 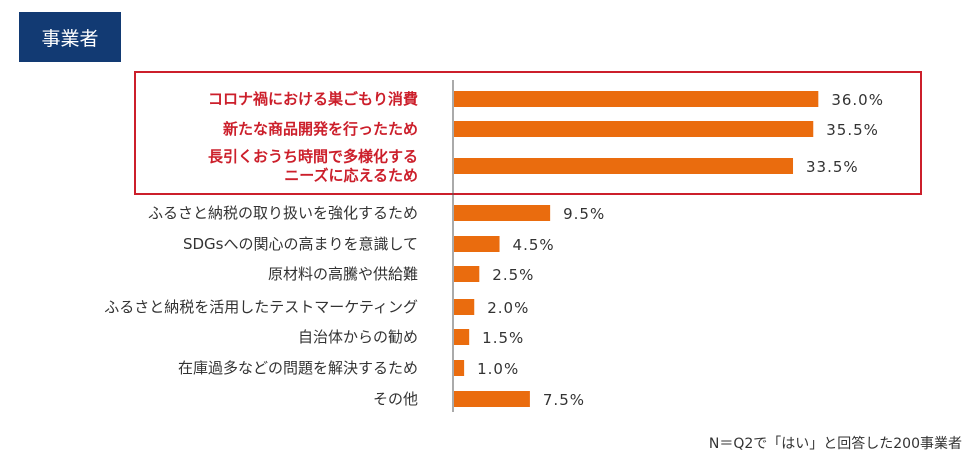 I want to click on value-label: 1.5%, so click(x=503, y=338).